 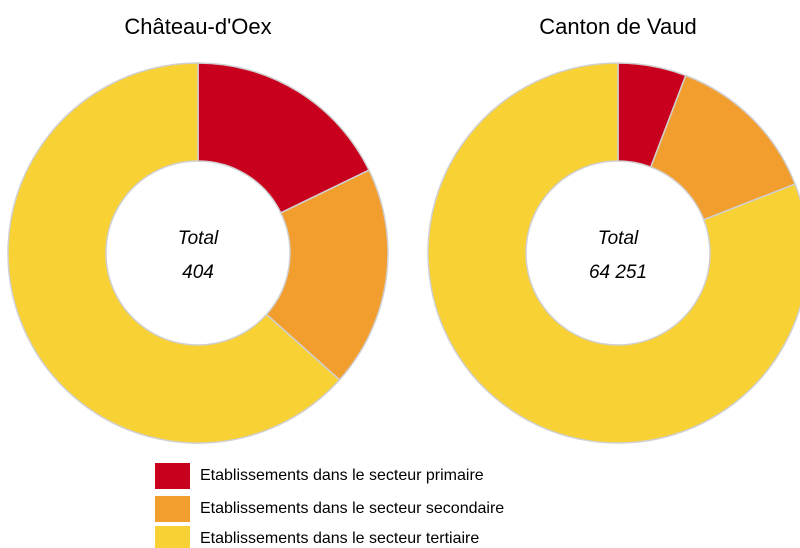 I want to click on center-total: 64 251, so click(x=618, y=272).